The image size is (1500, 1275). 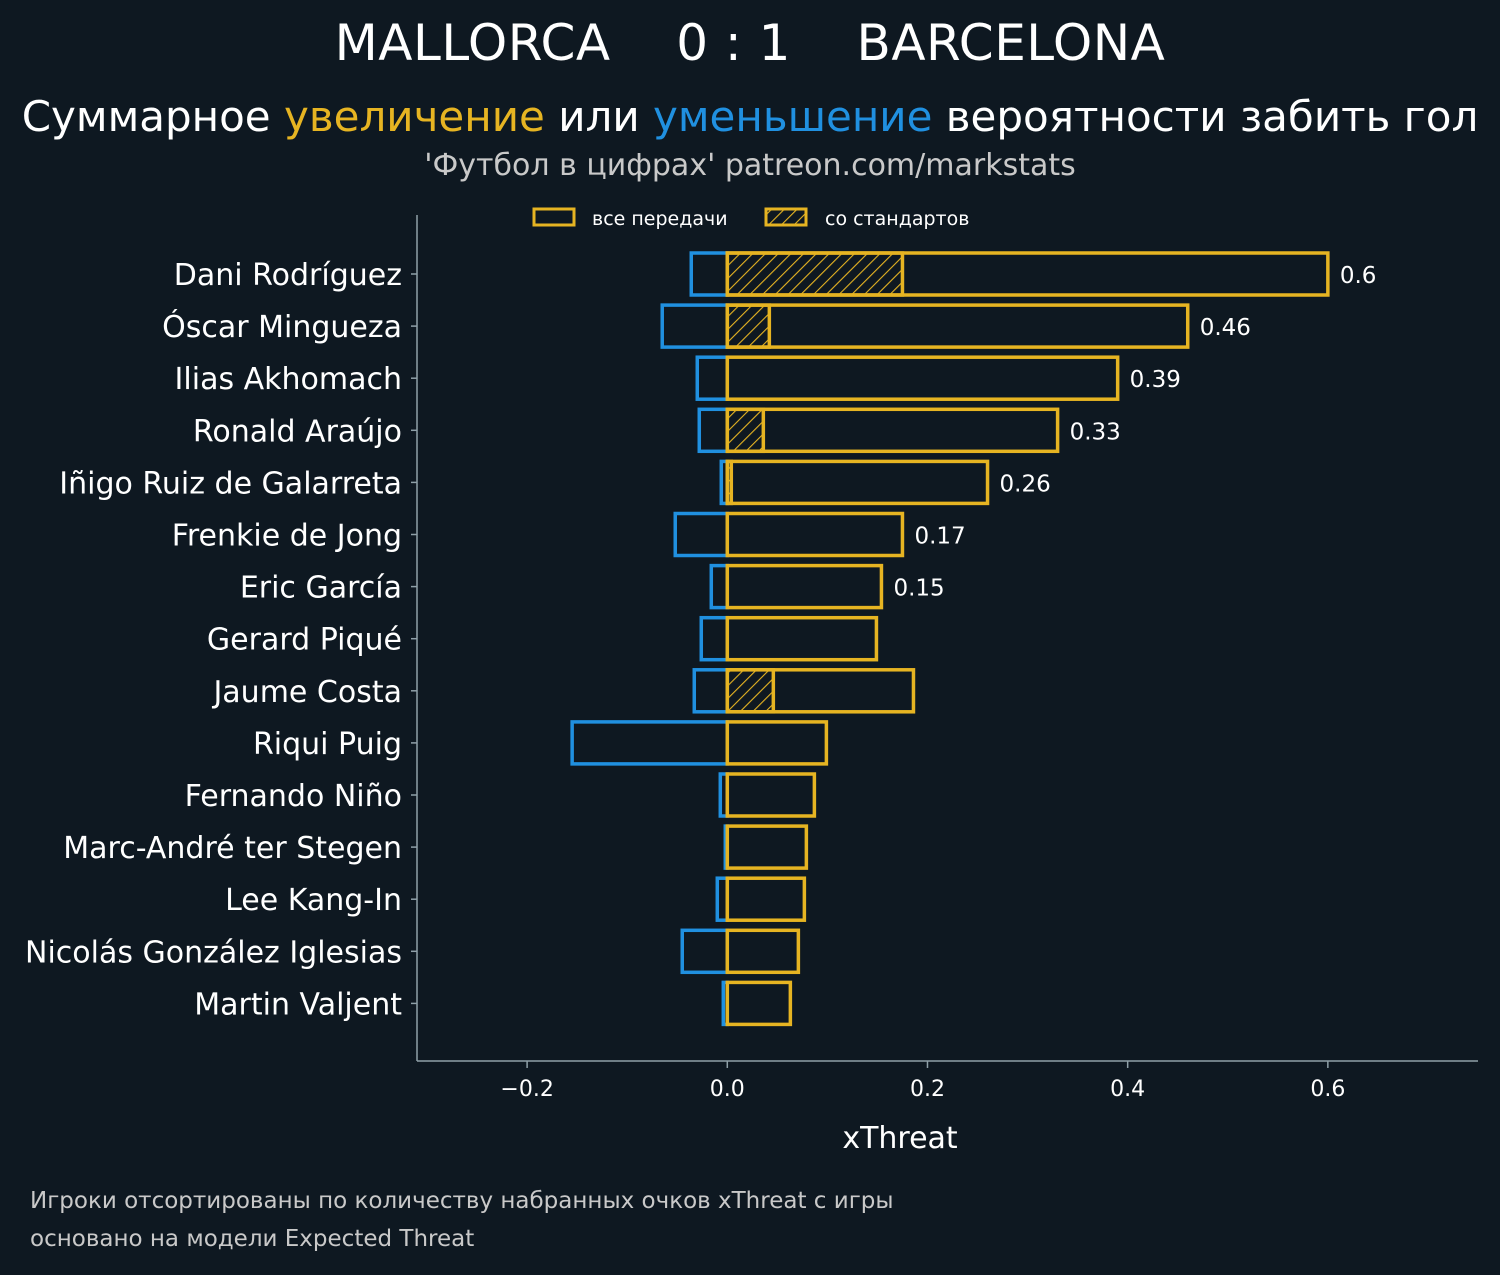 What do you see at coordinates (792, 116) in the screenshot?
I see `subtitle-decrease-word: уменьшение` at bounding box center [792, 116].